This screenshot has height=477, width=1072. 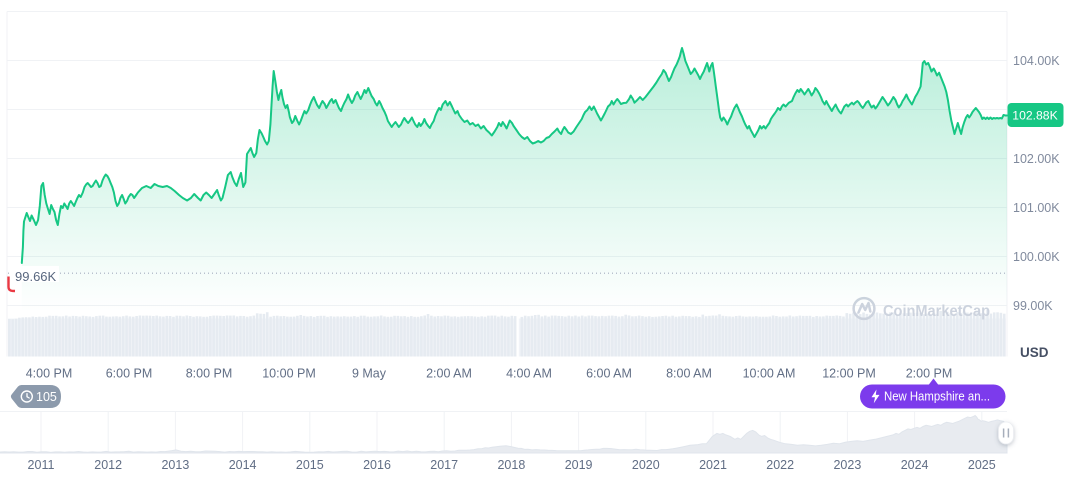 What do you see at coordinates (511, 465) in the screenshot?
I see `svg-text: 2018` at bounding box center [511, 465].